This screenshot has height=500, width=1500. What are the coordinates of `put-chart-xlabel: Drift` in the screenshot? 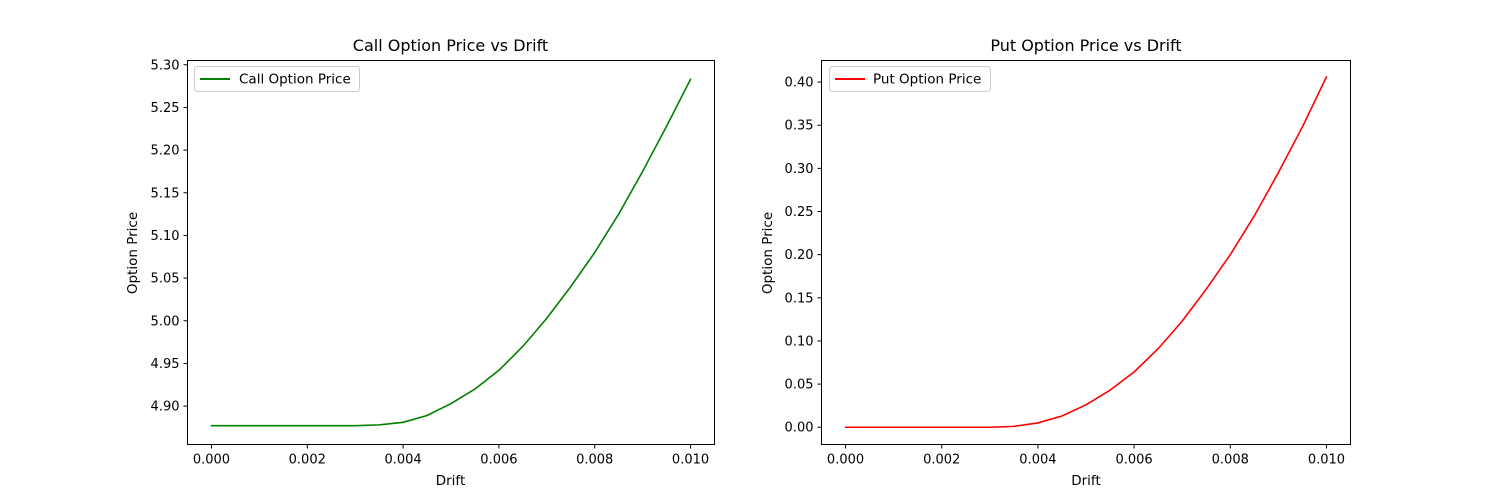 It's located at (1086, 481).